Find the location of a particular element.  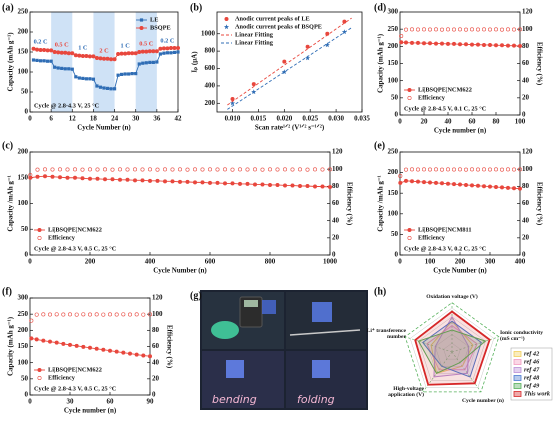

x-tick-label: 1000 is located at coordinates (330, 262).